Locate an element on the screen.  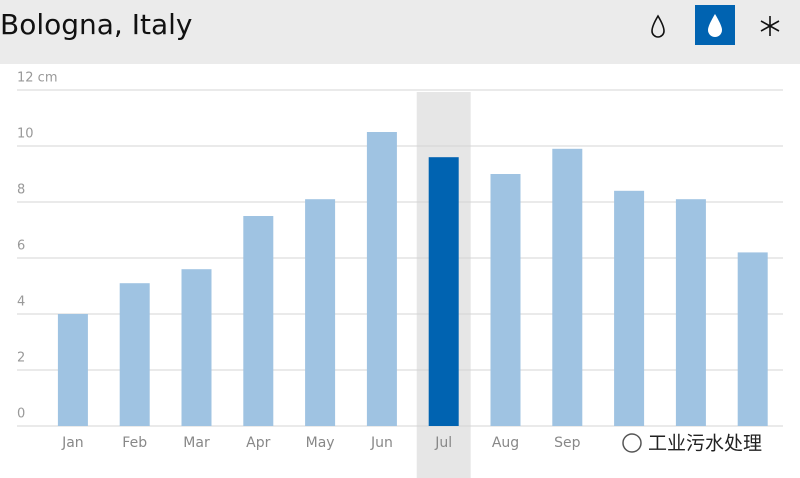
y-tick-label: 0 is located at coordinates (21, 414).